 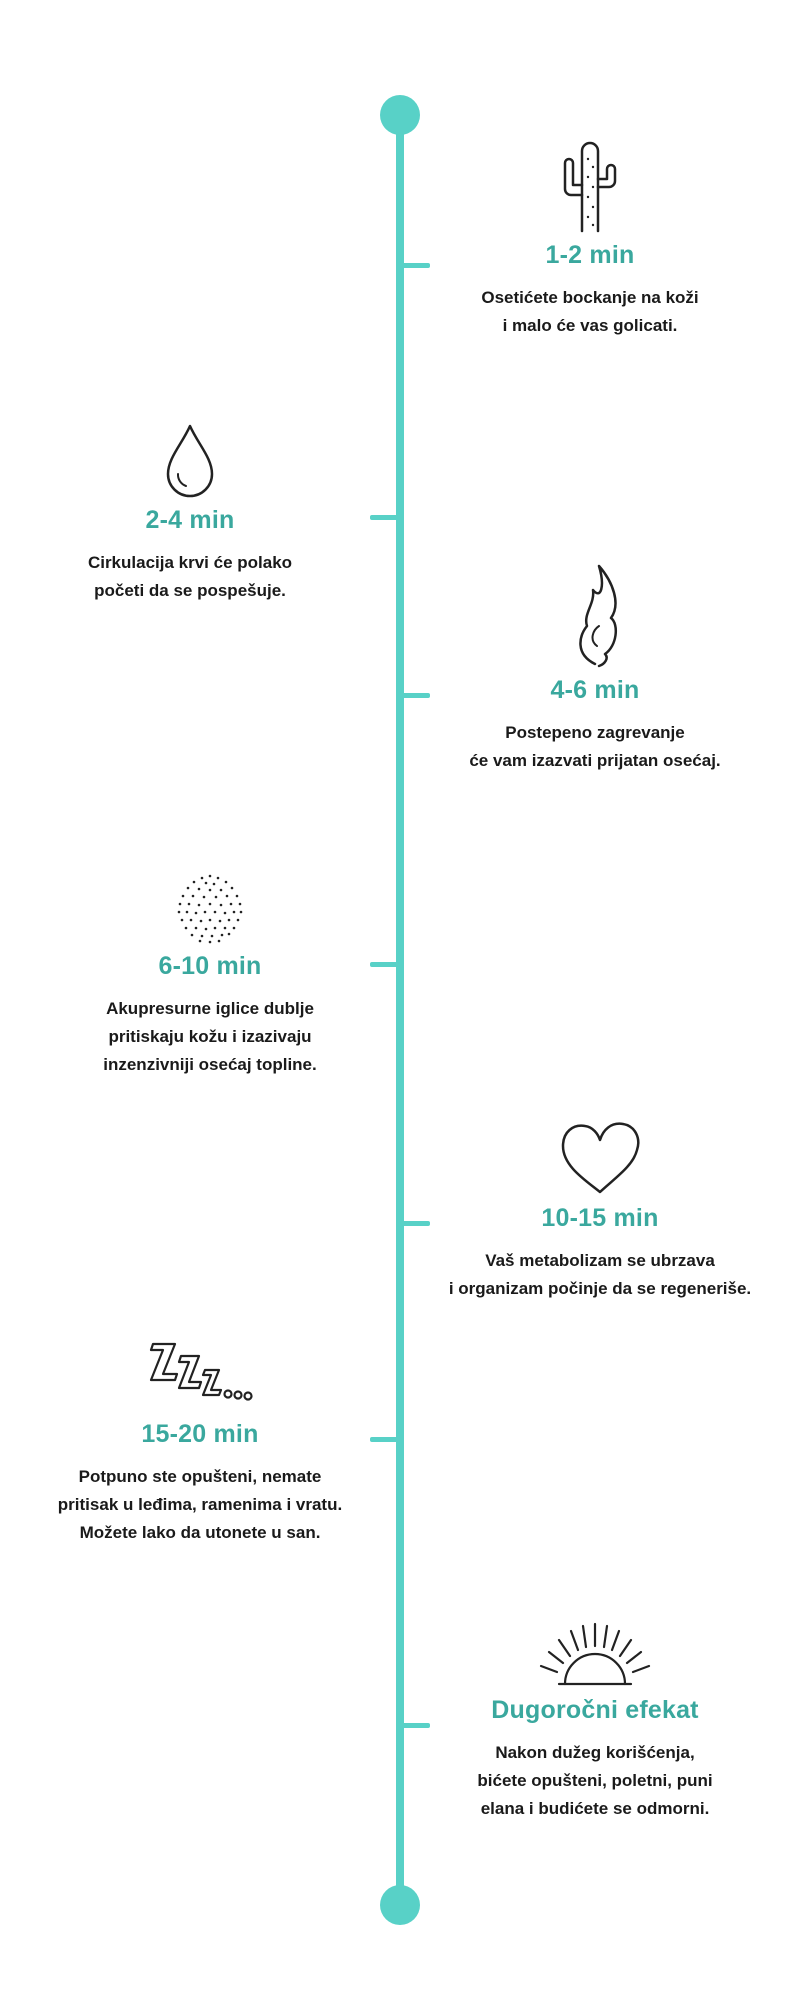 I want to click on flame-icon, so click(x=598, y=616).